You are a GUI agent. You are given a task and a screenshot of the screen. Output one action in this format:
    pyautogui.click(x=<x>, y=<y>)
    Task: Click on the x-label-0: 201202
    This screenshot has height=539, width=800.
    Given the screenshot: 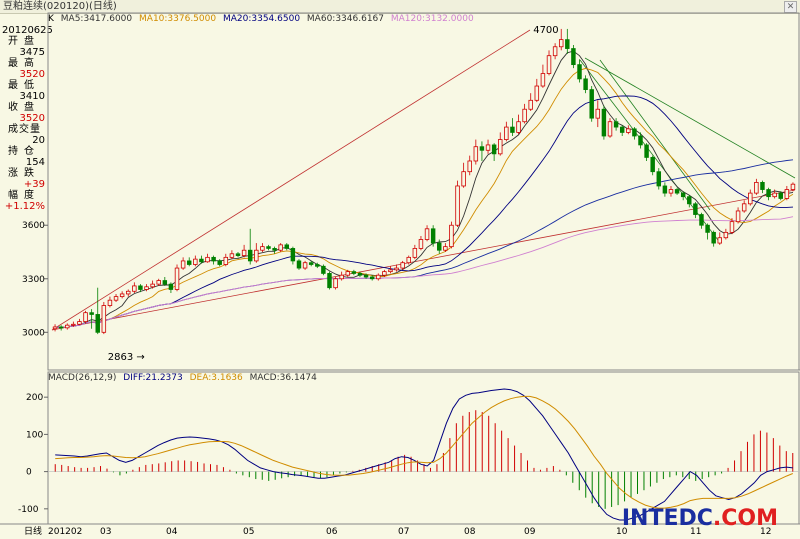 What is the action you would take?
    pyautogui.click(x=65, y=532)
    